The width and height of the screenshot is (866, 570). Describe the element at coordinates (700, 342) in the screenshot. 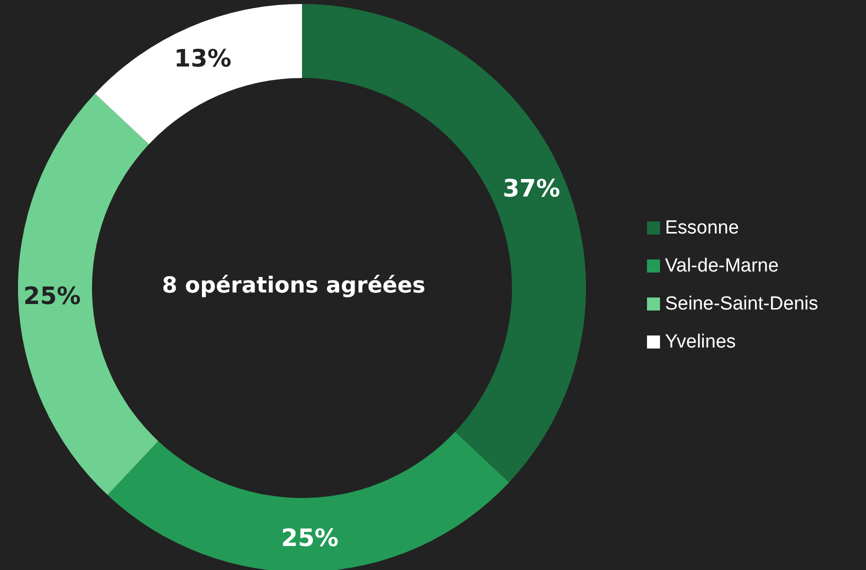

I see `legend-label: Yvelines` at that location.